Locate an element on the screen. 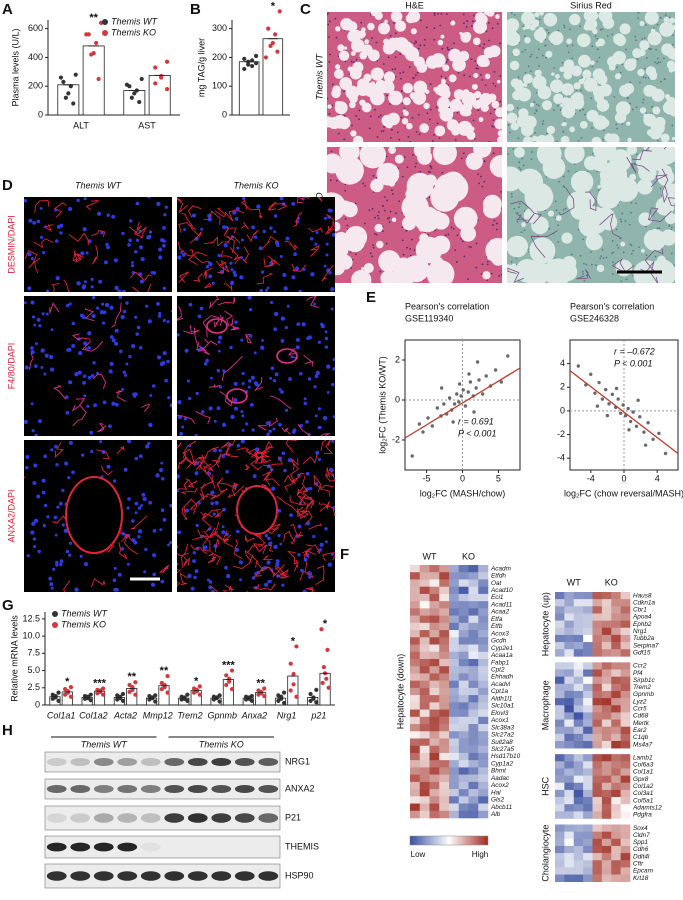 Image resolution: width=683 pixels, height=900 pixels. gene-label: Gpnmb is located at coordinates (643, 694).